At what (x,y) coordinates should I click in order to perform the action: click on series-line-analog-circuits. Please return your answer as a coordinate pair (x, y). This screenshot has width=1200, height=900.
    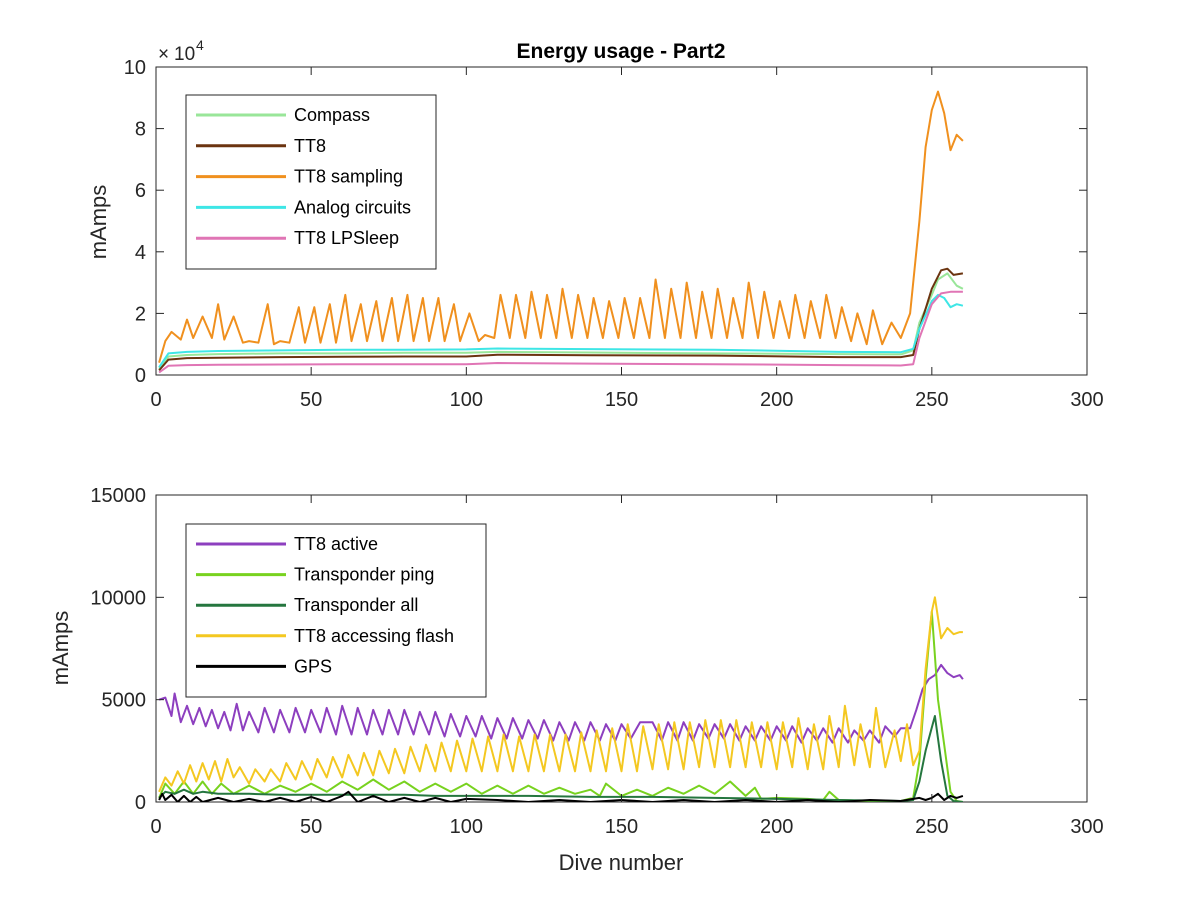
    Looking at the image, I should click on (561, 330).